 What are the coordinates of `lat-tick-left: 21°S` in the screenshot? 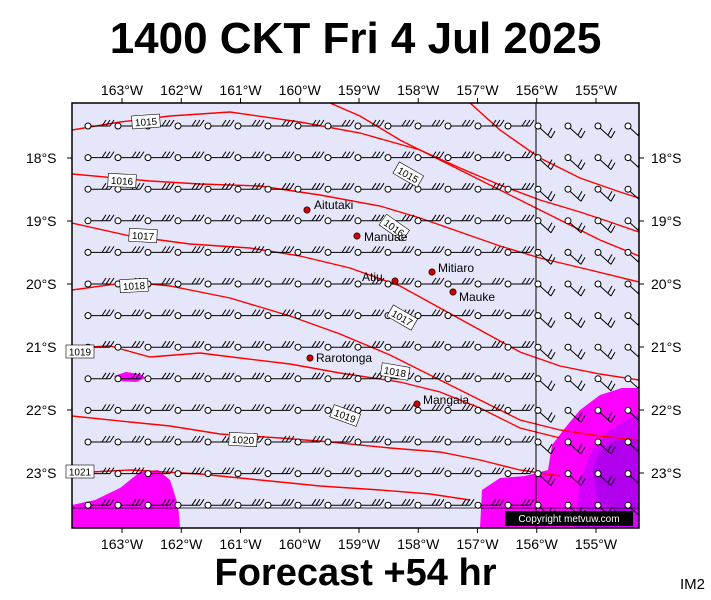 It's located at (41, 347).